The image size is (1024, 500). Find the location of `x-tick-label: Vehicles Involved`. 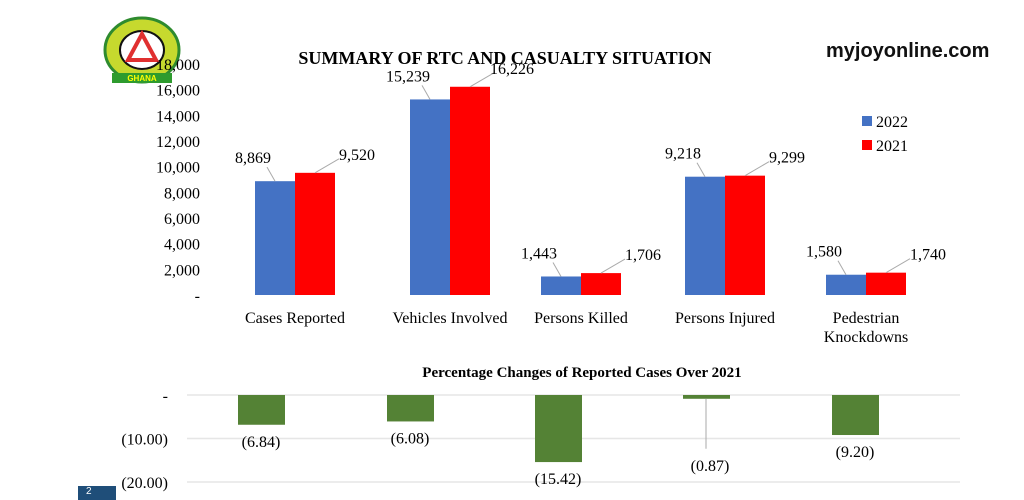

x-tick-label: Vehicles Involved is located at coordinates (449, 318).